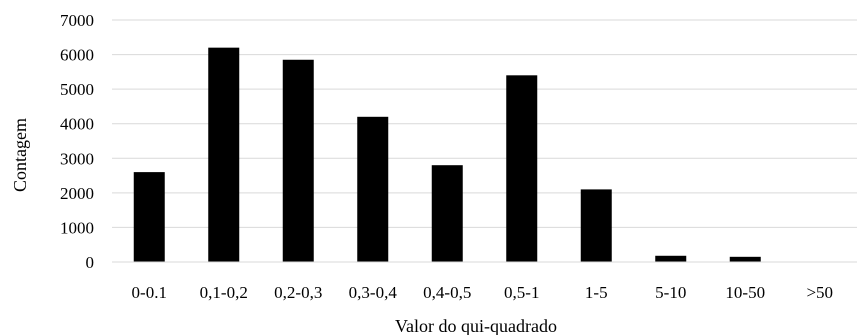 This screenshot has width=857, height=335. I want to click on x-tick-label: >50, so click(819, 292).